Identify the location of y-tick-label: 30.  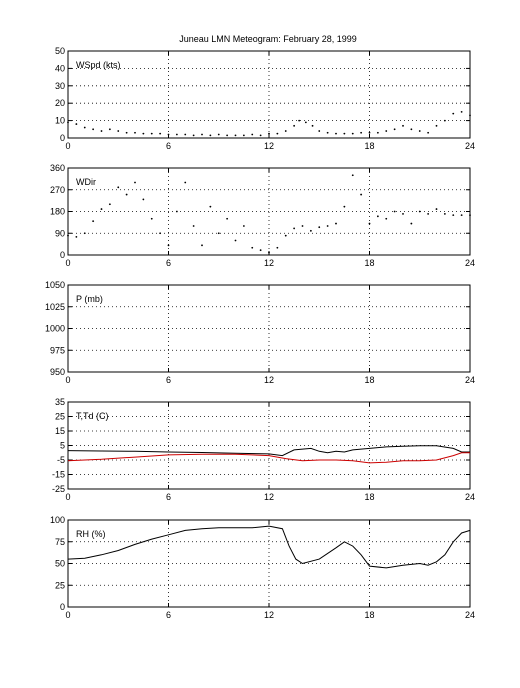
(60, 86).